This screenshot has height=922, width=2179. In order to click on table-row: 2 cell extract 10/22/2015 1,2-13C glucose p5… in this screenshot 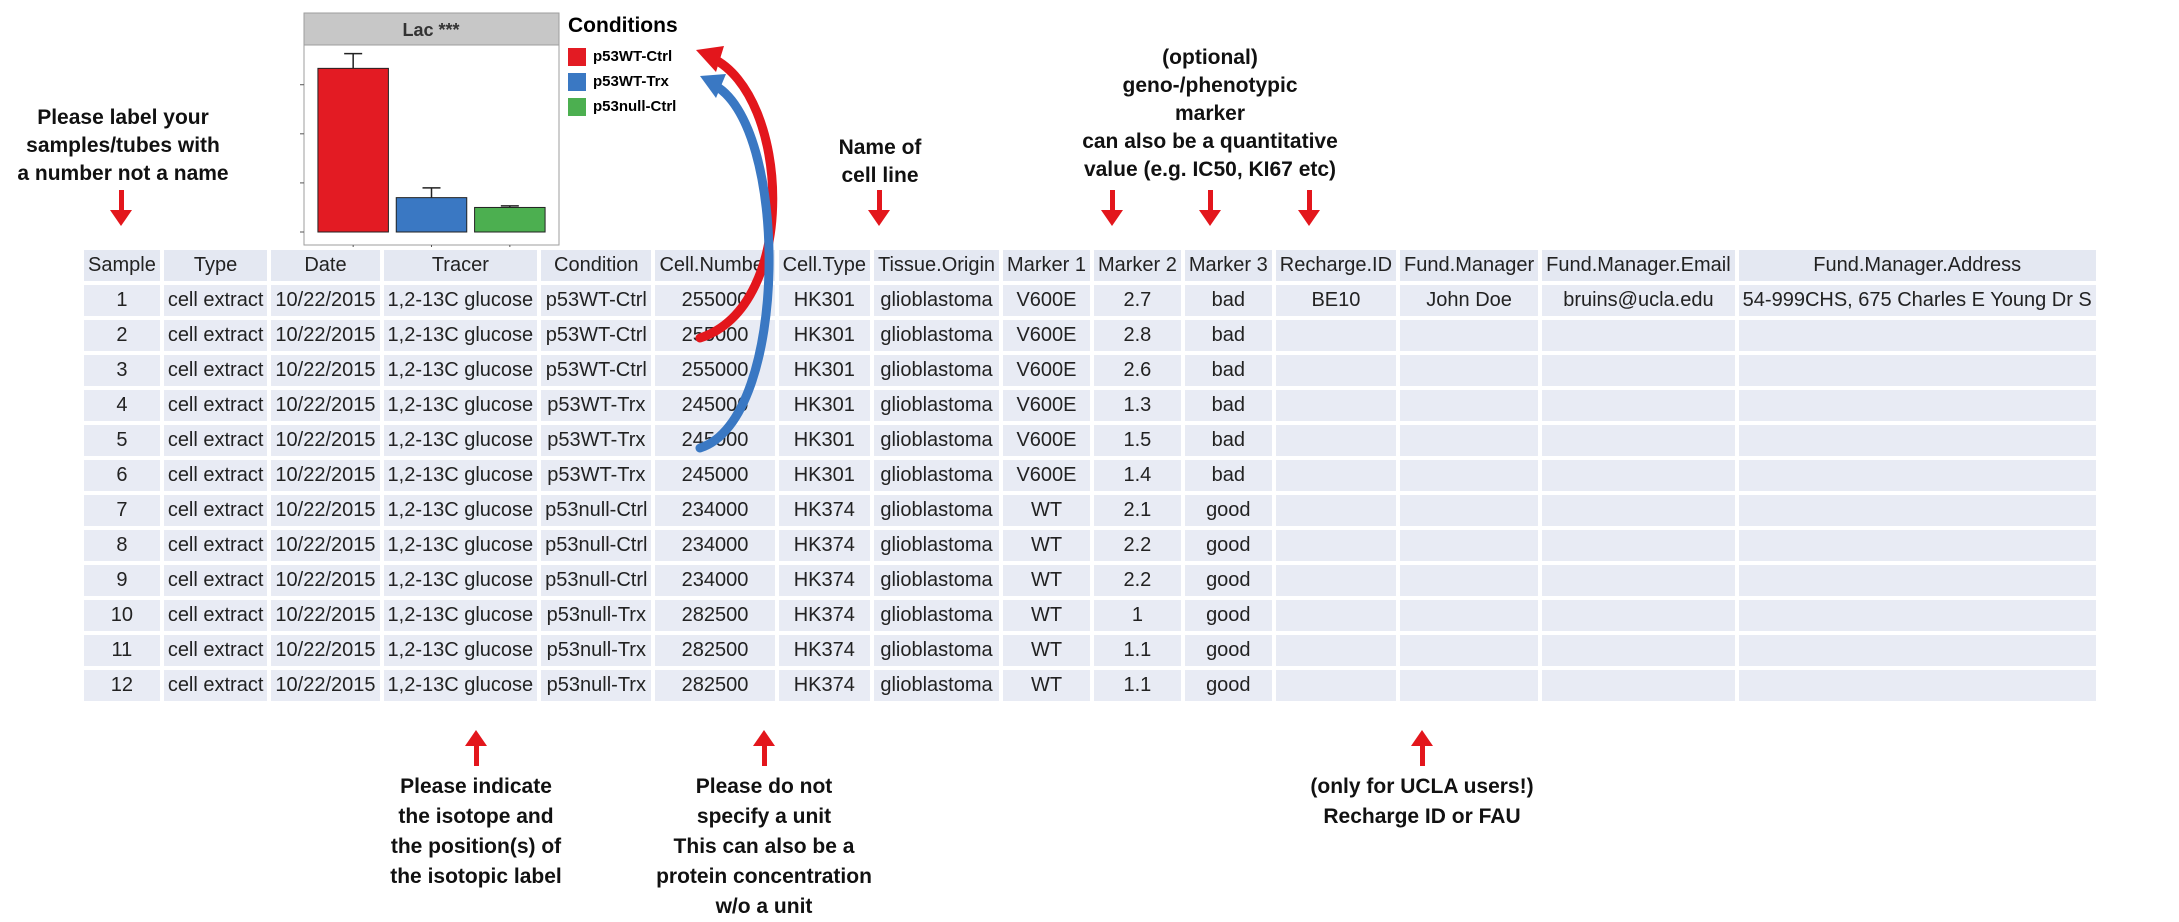, I will do `click(1090, 335)`.